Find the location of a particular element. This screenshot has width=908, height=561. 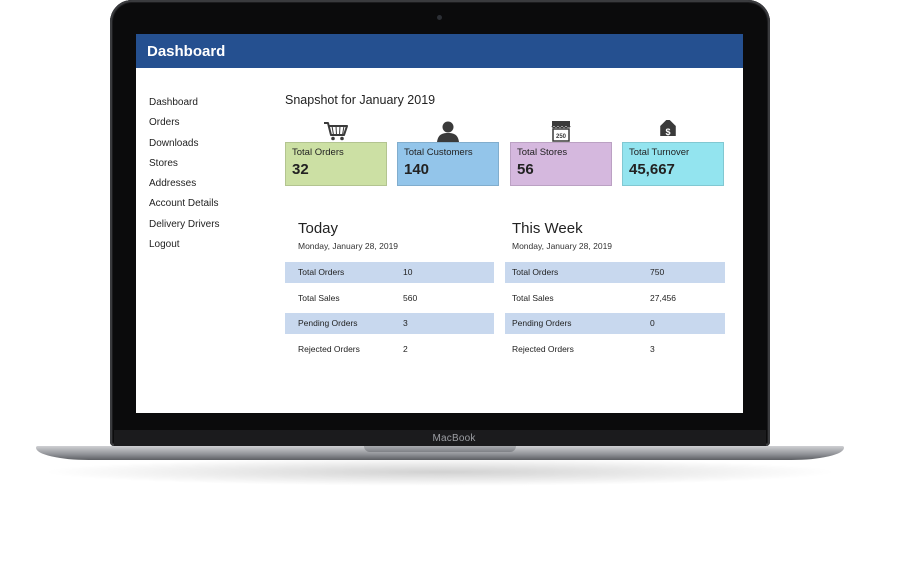

card-label: Total Turnover is located at coordinates (659, 152).